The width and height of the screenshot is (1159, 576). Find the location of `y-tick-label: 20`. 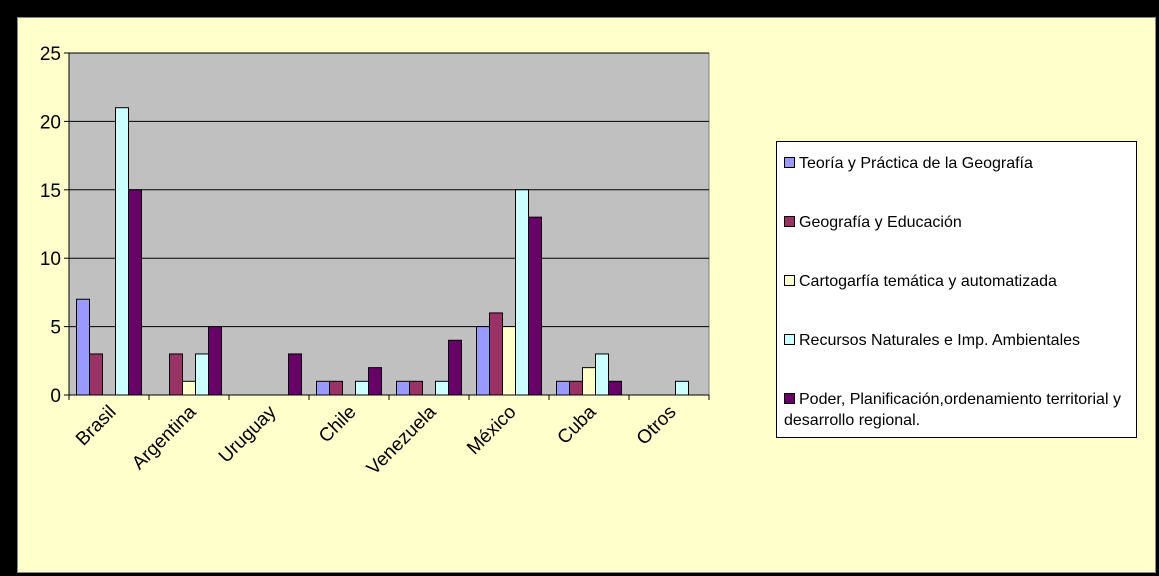

y-tick-label: 20 is located at coordinates (50, 122).